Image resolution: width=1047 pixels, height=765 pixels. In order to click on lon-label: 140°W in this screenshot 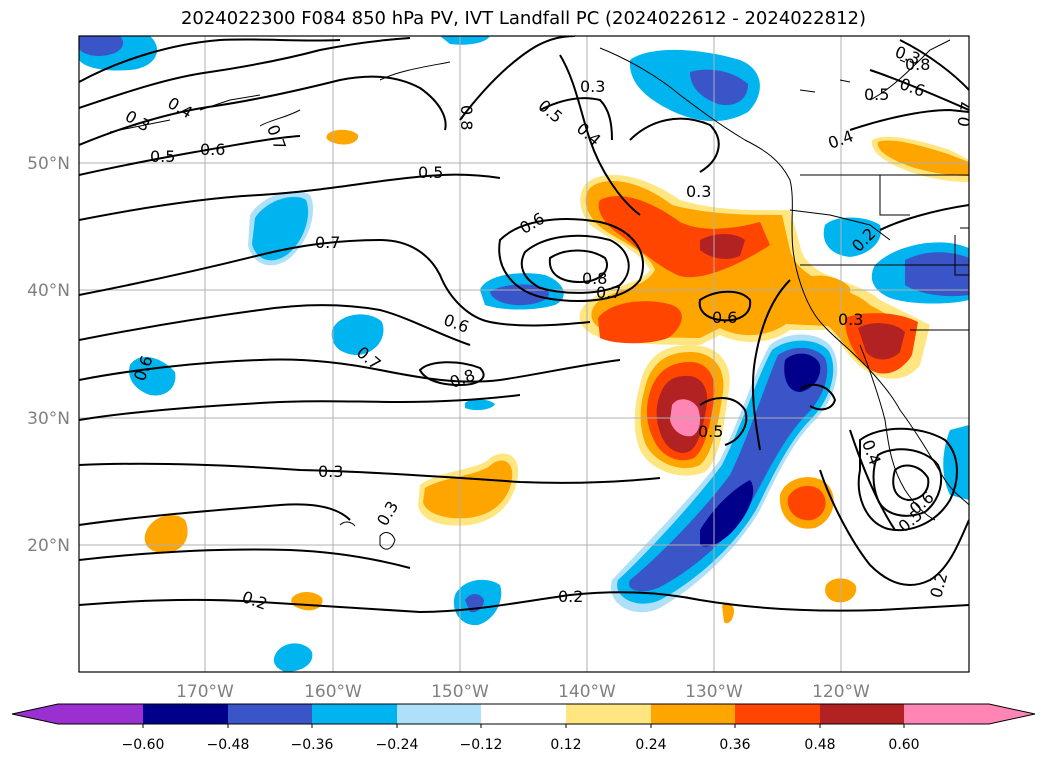, I will do `click(587, 692)`.